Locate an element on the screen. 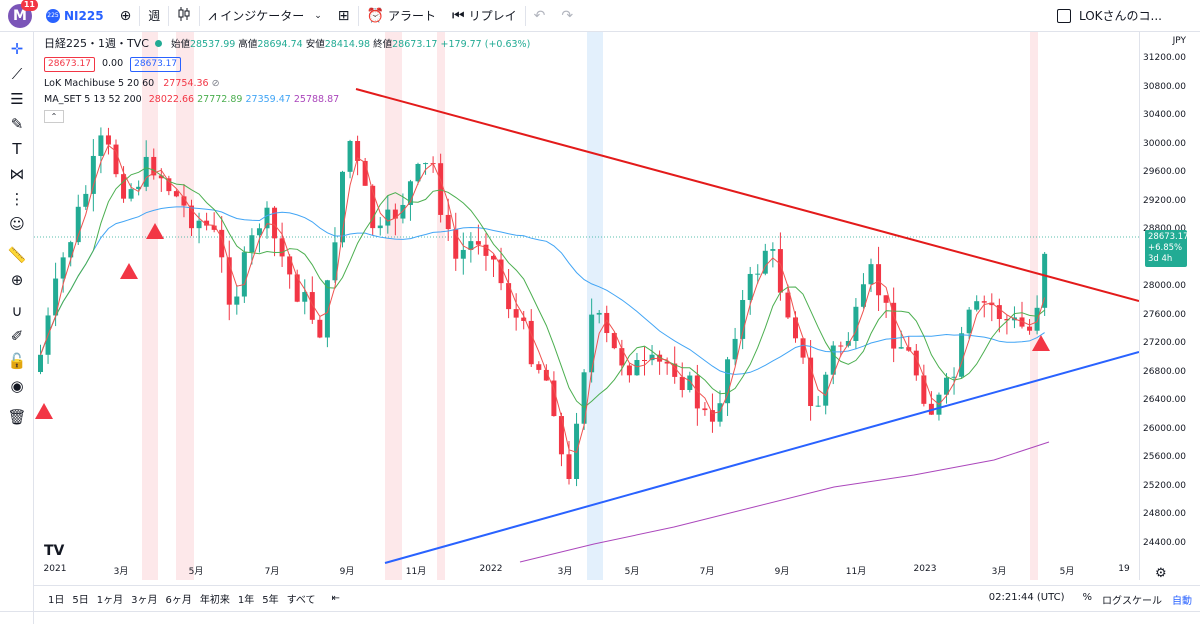 The image size is (1200, 624). date-range-button: ⇤ is located at coordinates (336, 598).